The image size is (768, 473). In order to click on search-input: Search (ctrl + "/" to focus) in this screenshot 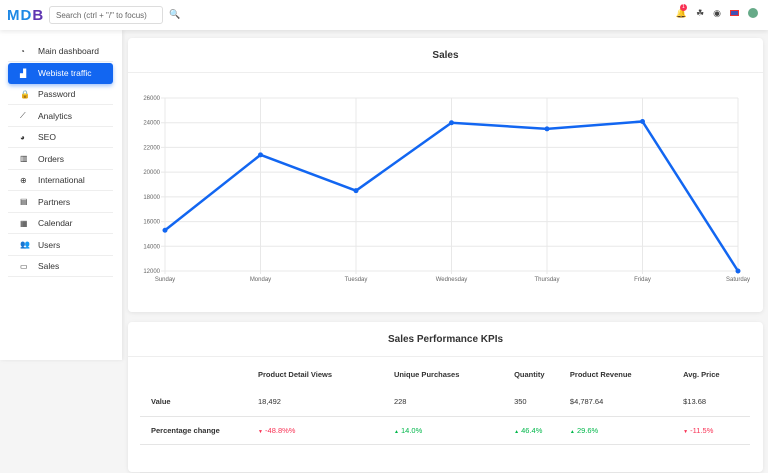, I will do `click(106, 15)`.